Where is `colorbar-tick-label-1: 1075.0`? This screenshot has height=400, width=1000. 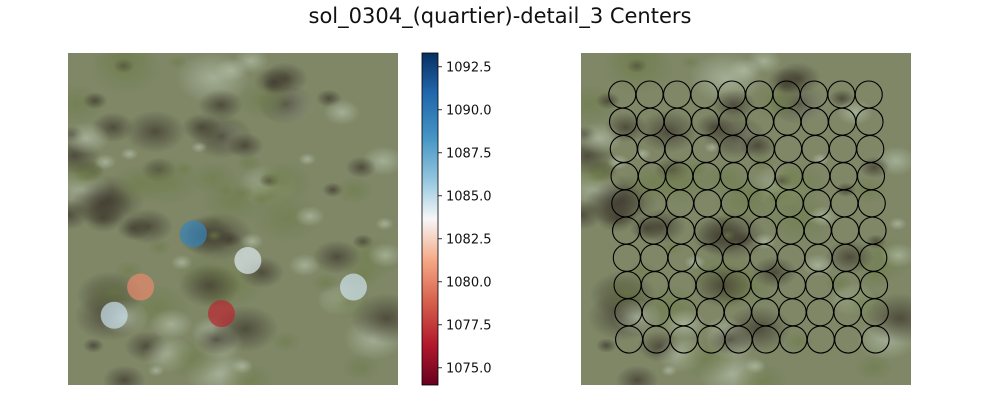 colorbar-tick-label-1: 1075.0 is located at coordinates (469, 368).